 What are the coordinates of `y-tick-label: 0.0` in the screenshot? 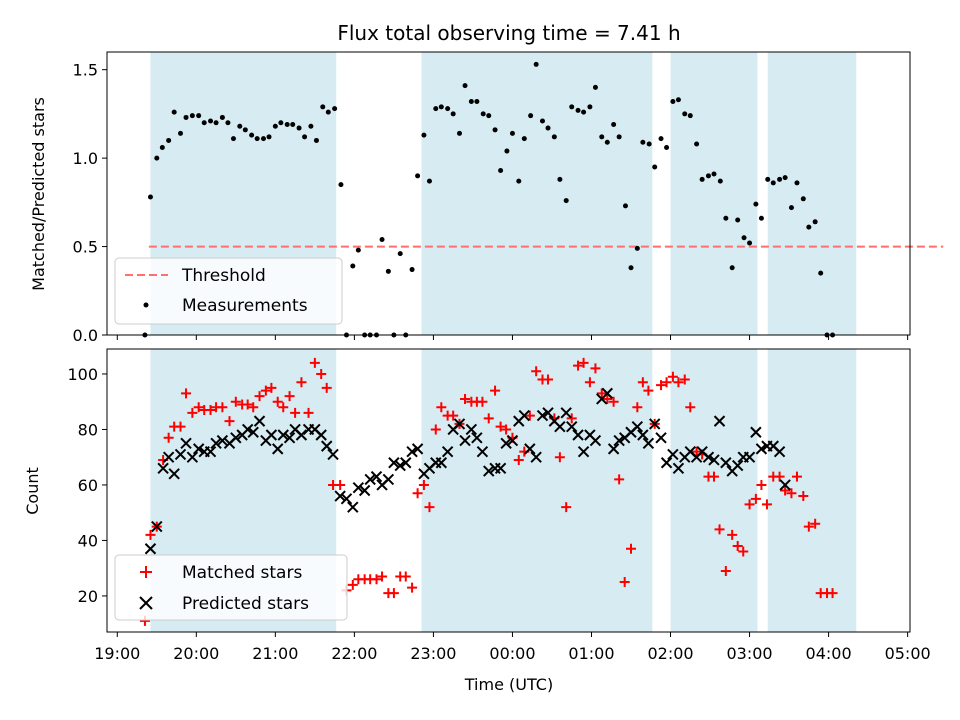 It's located at (85, 335).